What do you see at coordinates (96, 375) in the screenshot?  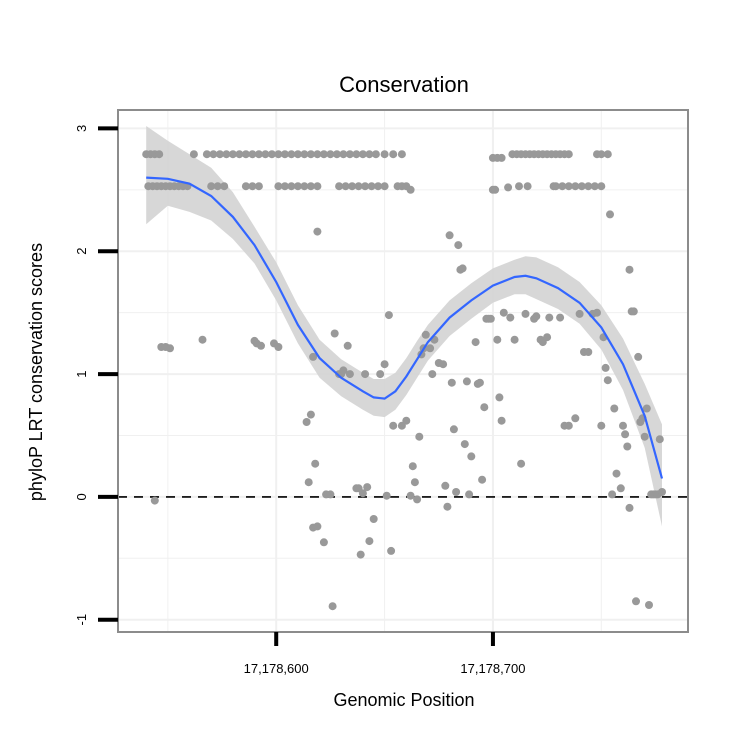 I see `y-axis: -1 0 1 2 3` at bounding box center [96, 375].